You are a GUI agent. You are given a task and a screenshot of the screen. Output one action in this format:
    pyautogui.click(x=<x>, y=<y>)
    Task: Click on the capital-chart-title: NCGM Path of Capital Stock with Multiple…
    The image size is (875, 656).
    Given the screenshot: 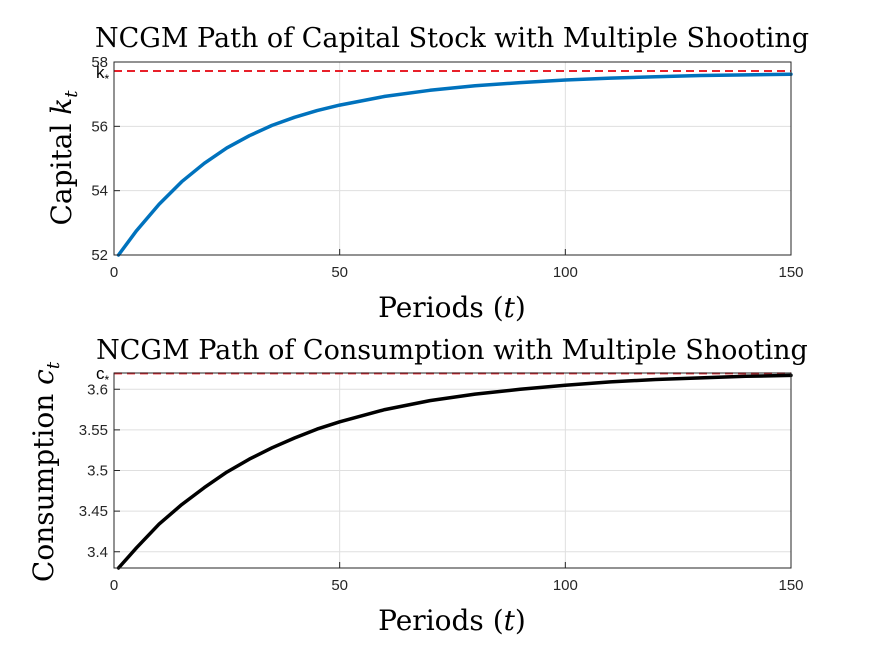 What is the action you would take?
    pyautogui.click(x=452, y=38)
    